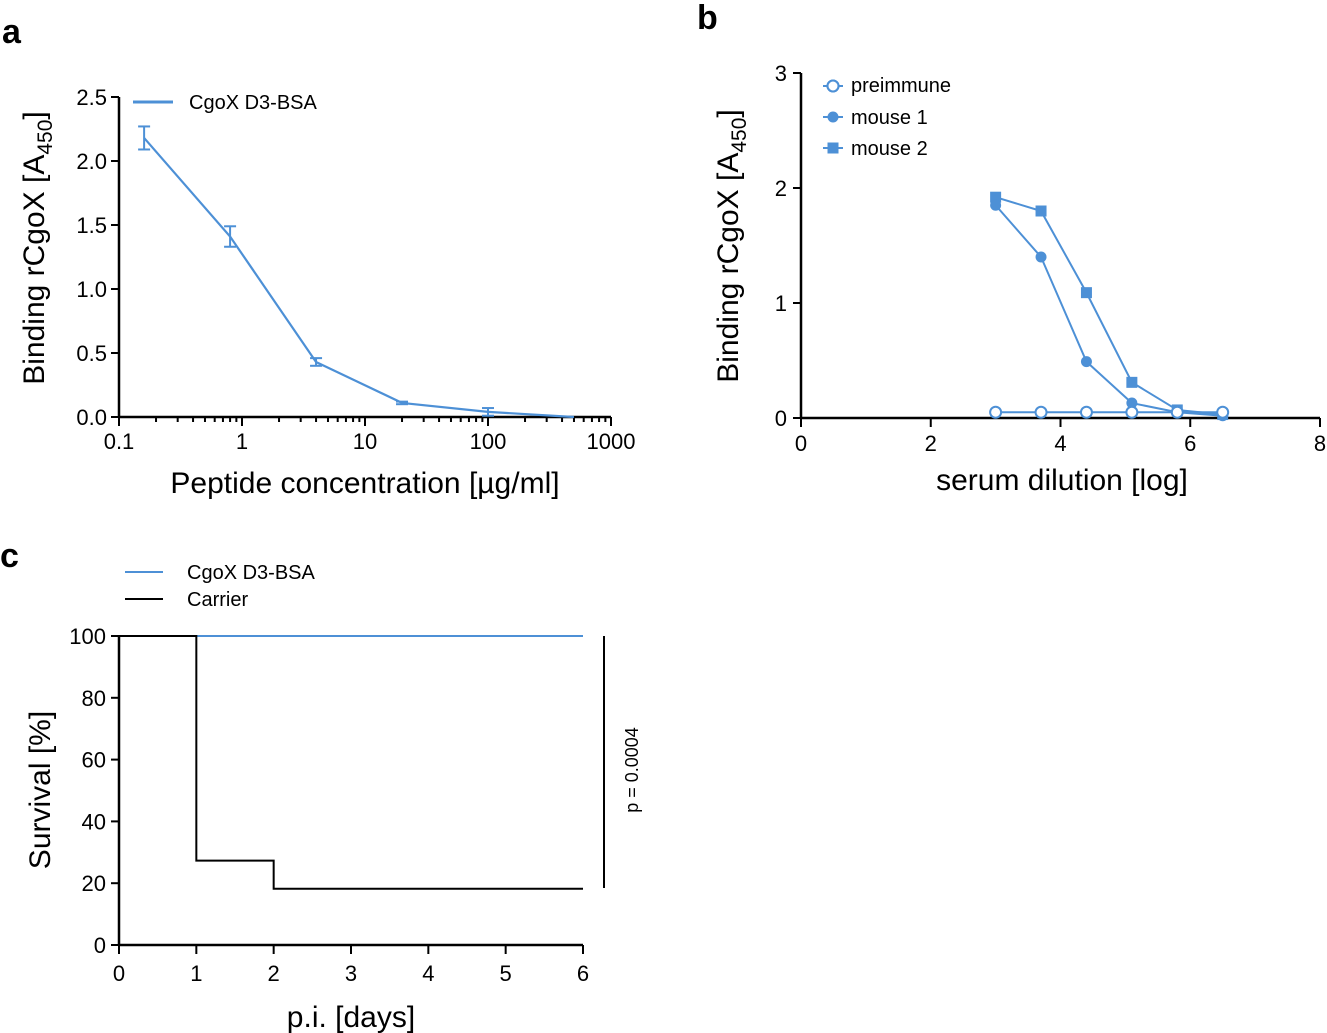 The image size is (1327, 1033). I want to click on panel-b-legend-marker-preimmune-top, so click(833, 86).